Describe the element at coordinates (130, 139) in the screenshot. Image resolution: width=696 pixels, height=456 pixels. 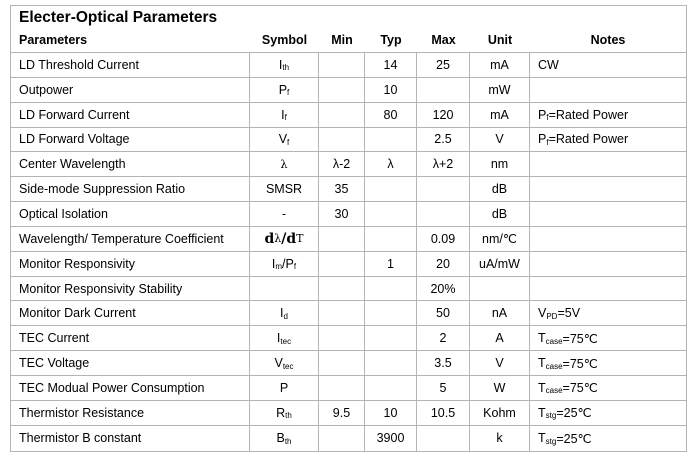
I see `cell-parameter: LD Forward Voltage` at that location.